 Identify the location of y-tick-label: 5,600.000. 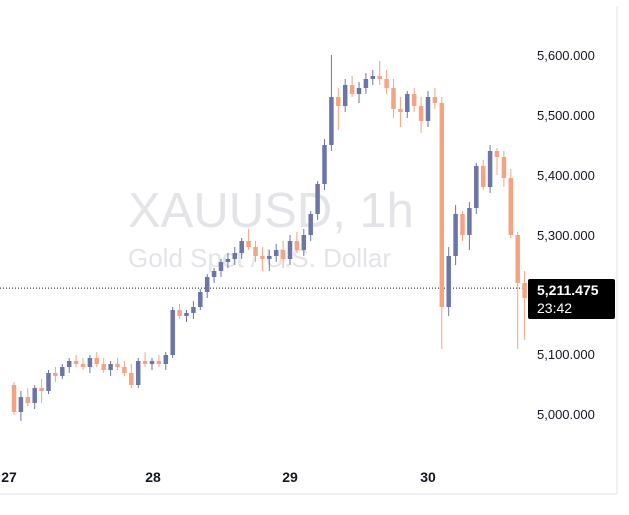
(566, 55).